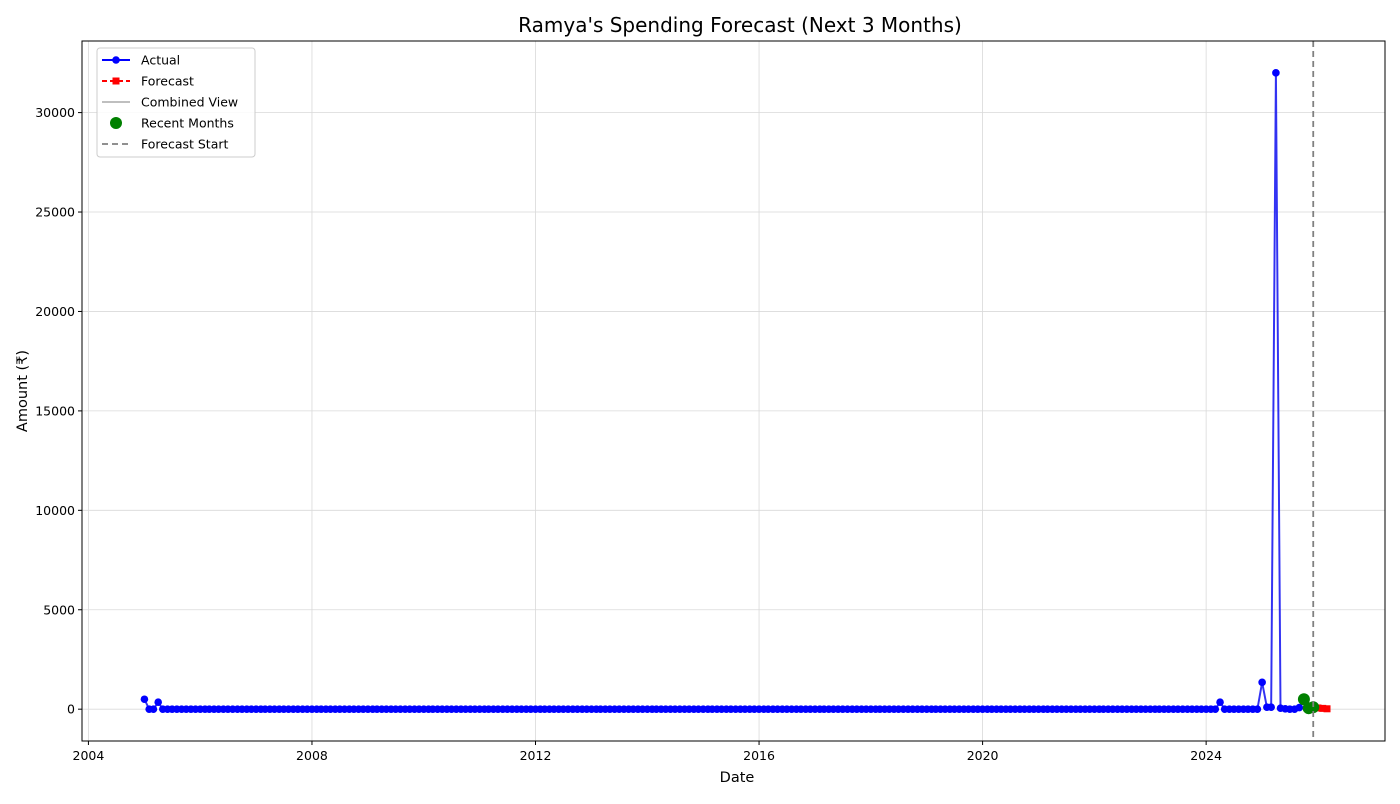 Image resolution: width=1400 pixels, height=804 pixels. What do you see at coordinates (71, 709) in the screenshot?
I see `y-tick-label: 0` at bounding box center [71, 709].